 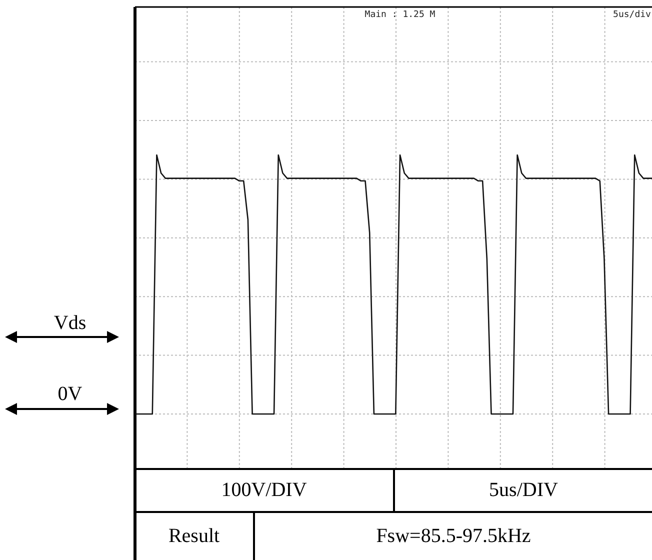 What do you see at coordinates (70, 323) in the screenshot?
I see `text: Vds` at bounding box center [70, 323].